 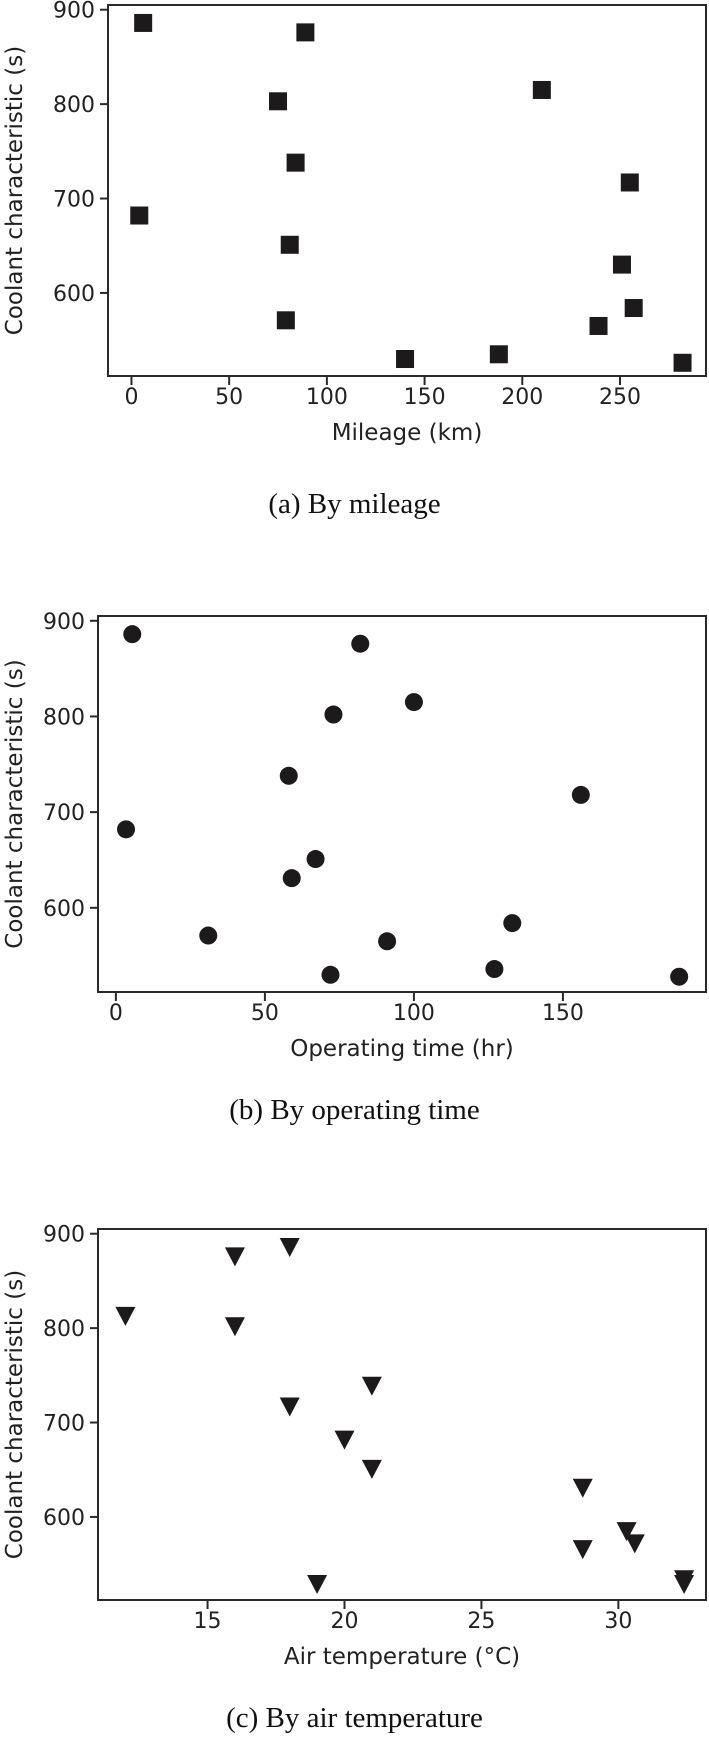 I want to click on caption-mileage: (a) By mileage, so click(x=354, y=504).